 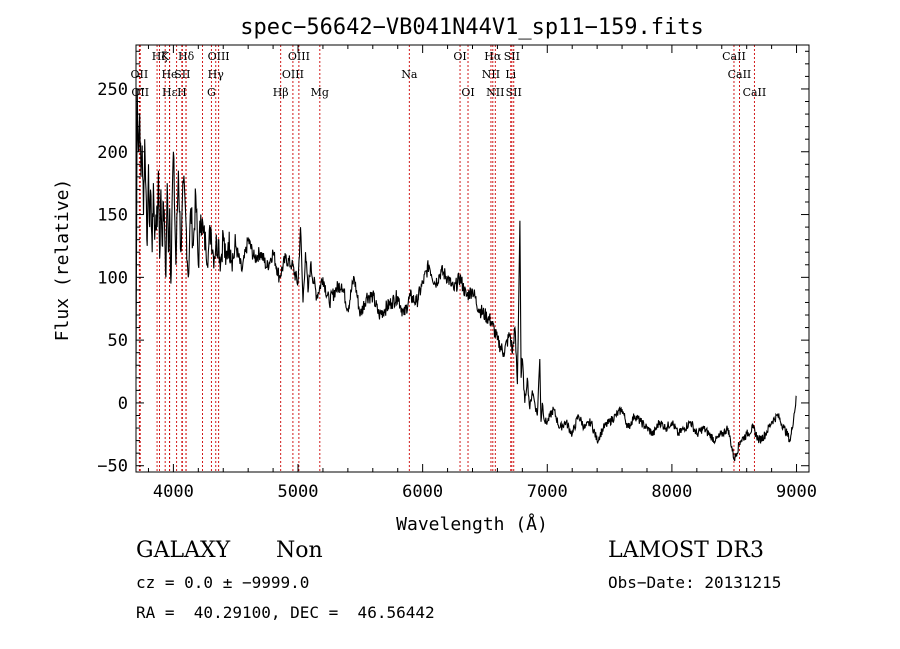 I want to click on line-marker-label: H, so click(x=182, y=92).